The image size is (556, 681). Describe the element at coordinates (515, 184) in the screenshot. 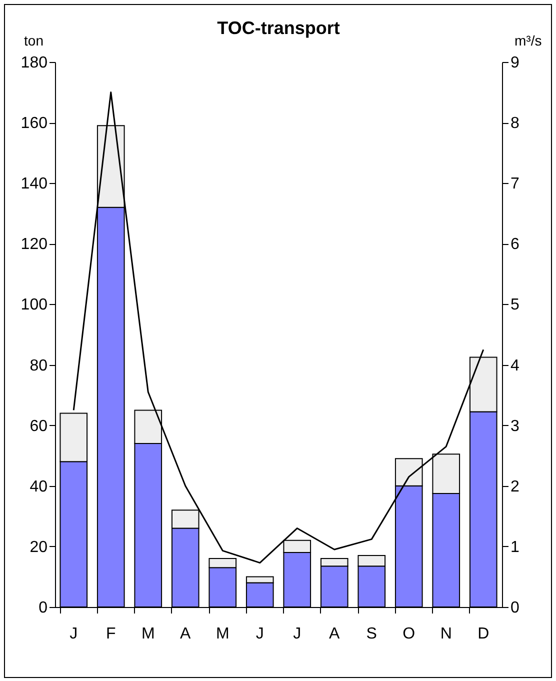

I see `y2-tick-label: 7` at that location.